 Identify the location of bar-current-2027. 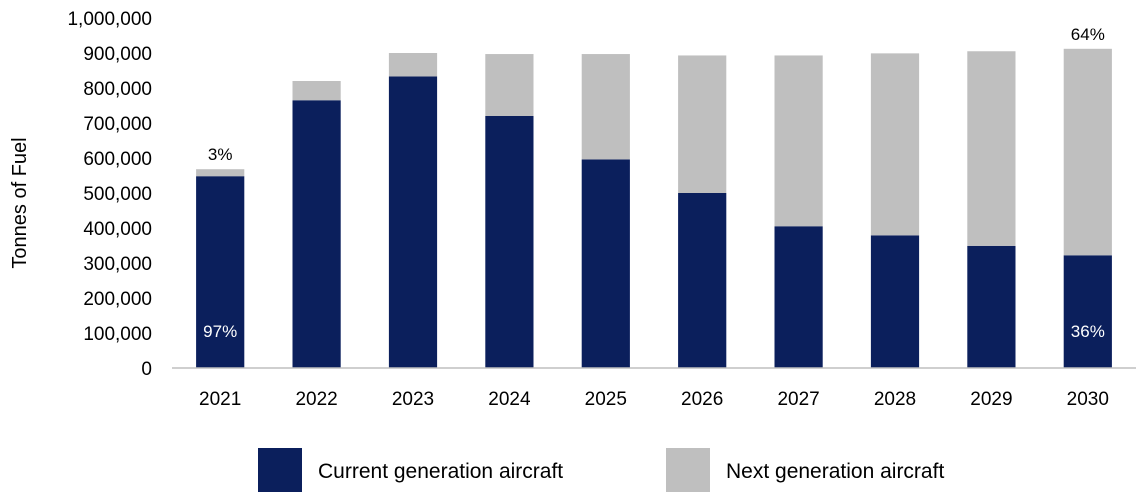
(798, 297).